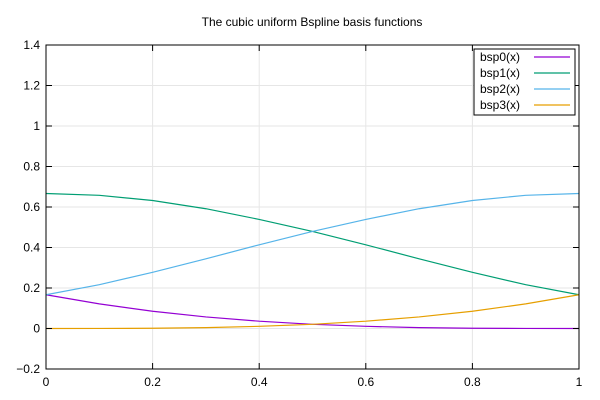 This screenshot has height=400, width=600. I want to click on series-line-bsp3x, so click(312, 312).